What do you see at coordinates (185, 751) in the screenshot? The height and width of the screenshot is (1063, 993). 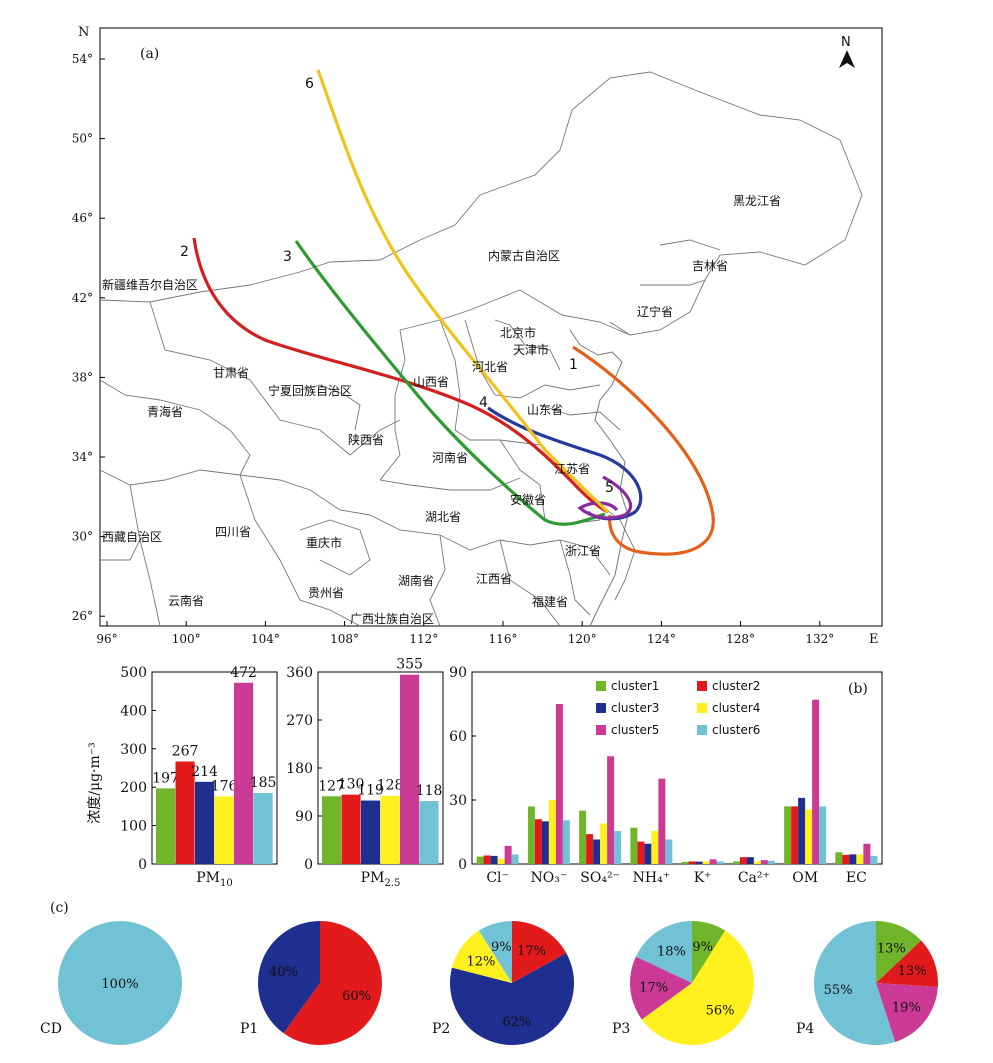 I see `bar-value-label: 267` at bounding box center [185, 751].